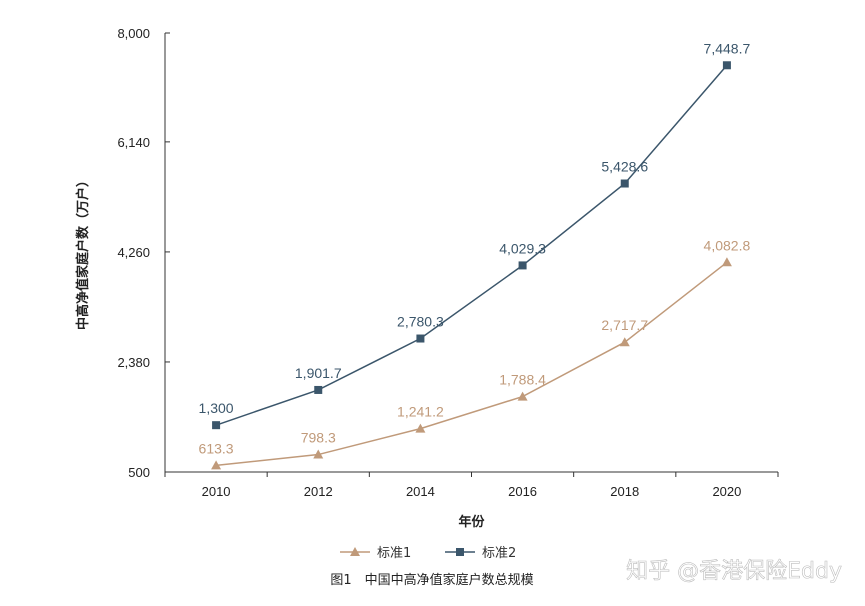 The width and height of the screenshot is (865, 606). Describe the element at coordinates (133, 252) in the screenshot. I see `y-tick-label: 4,260` at that location.